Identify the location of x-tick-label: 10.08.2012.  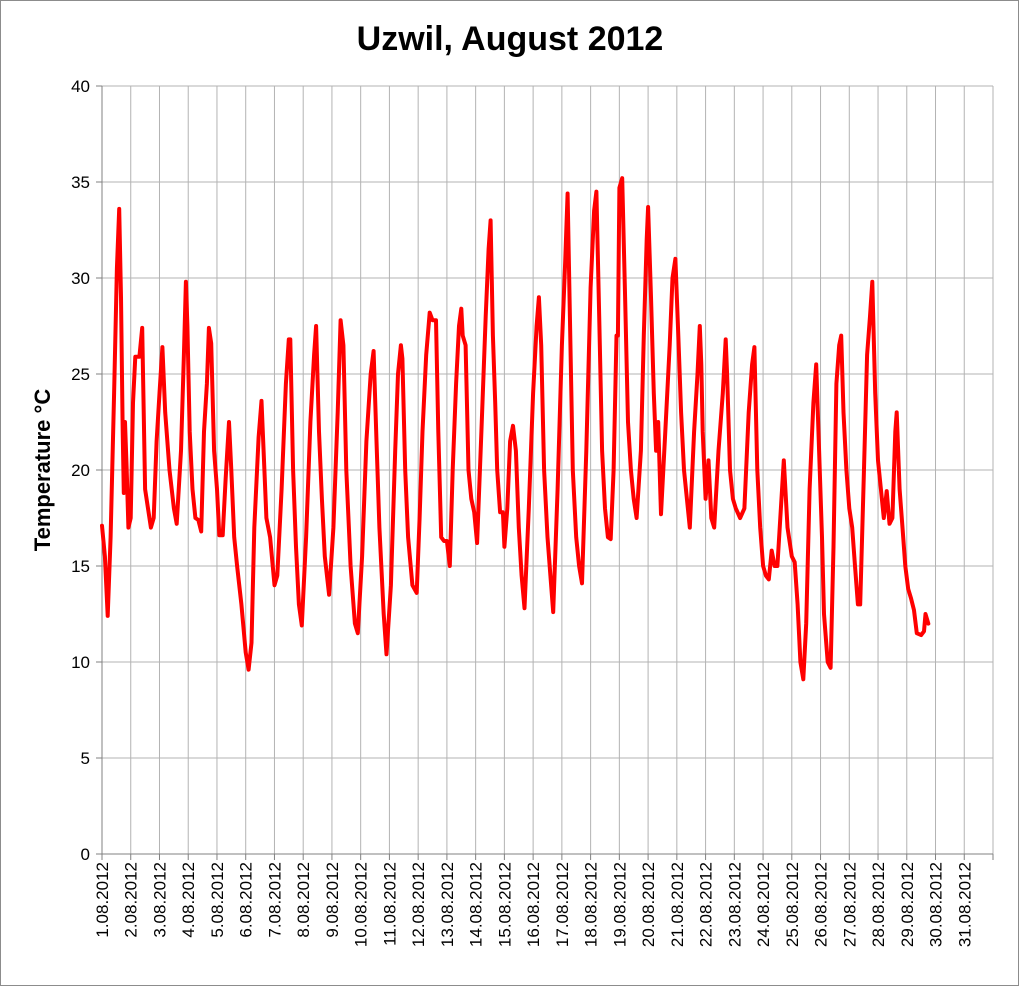
(361, 904).